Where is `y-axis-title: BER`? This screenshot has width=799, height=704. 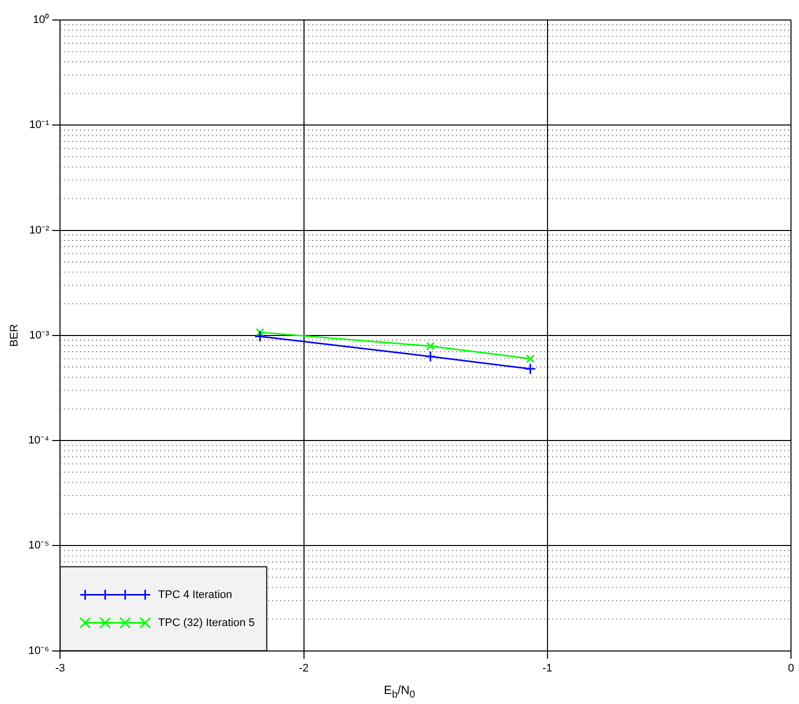
y-axis-title: BER is located at coordinates (14, 335).